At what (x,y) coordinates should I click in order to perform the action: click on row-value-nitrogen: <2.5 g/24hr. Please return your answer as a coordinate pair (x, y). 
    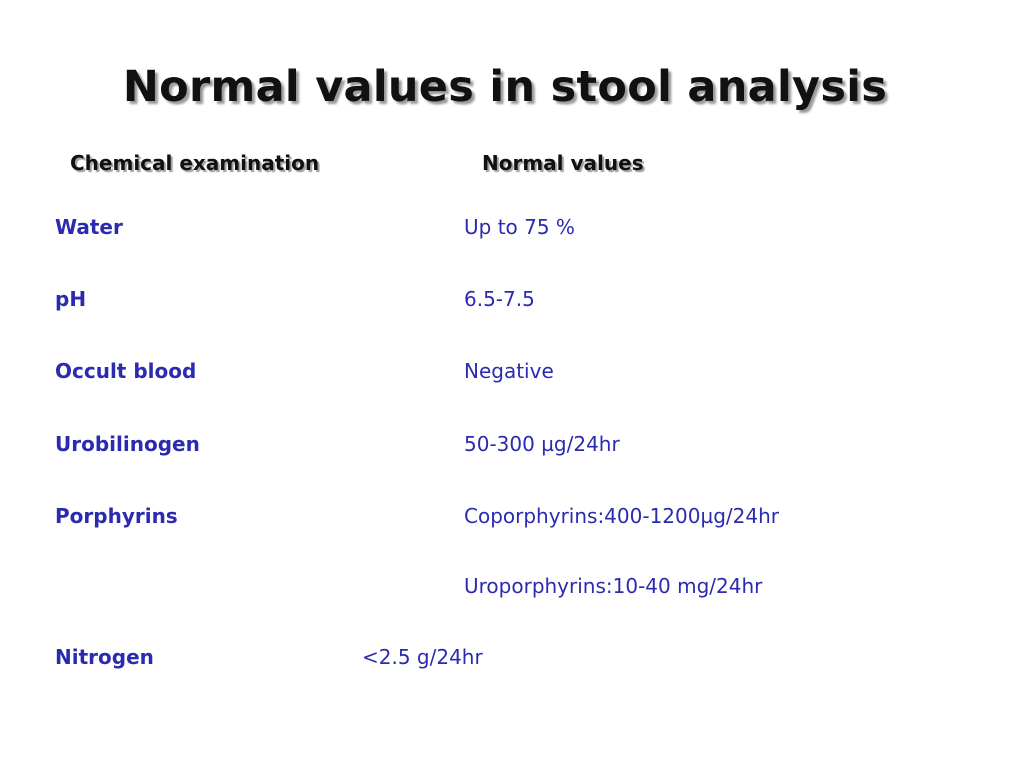
    Looking at the image, I should click on (422, 657).